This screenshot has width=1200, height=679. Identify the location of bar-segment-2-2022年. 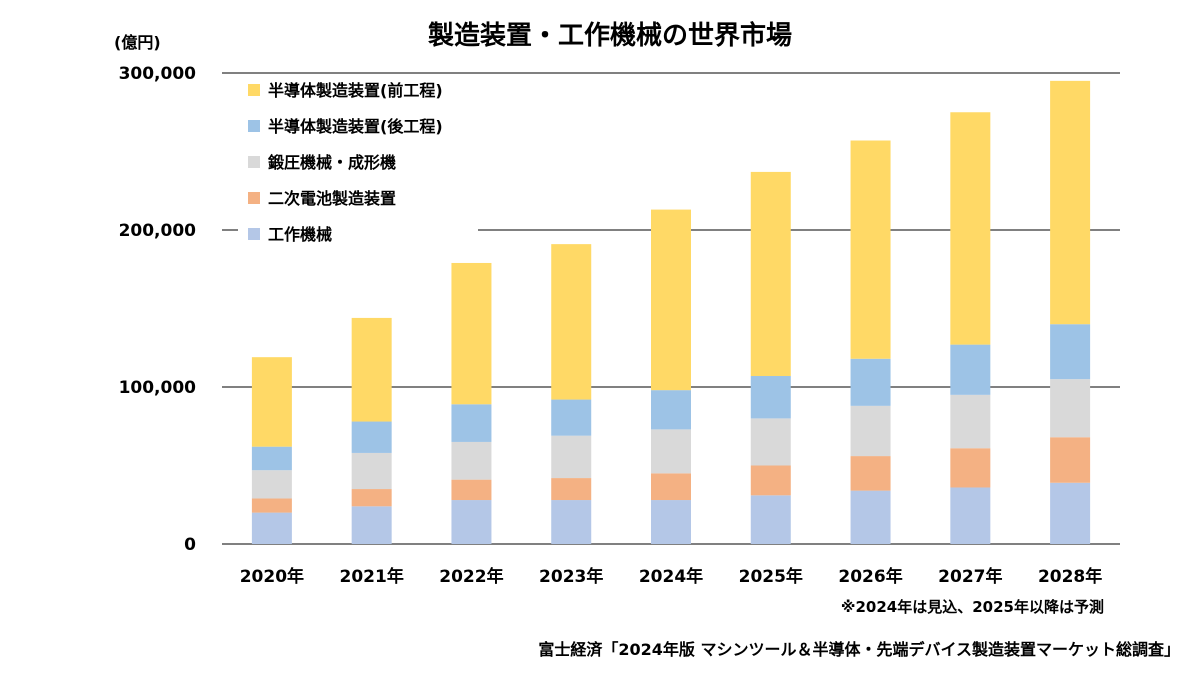
(471, 490).